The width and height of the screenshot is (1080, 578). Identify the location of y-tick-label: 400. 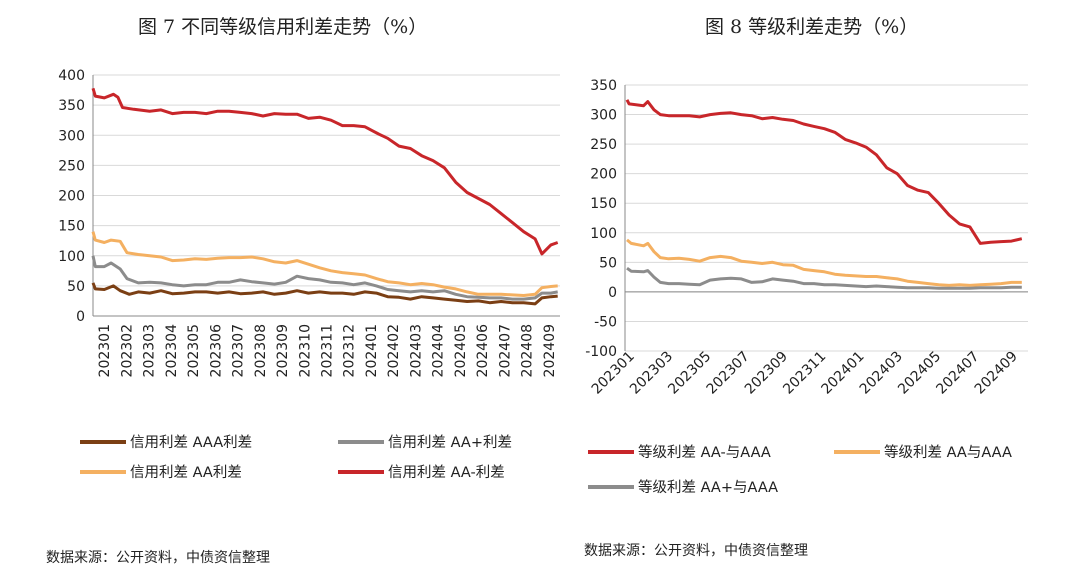
(71, 76).